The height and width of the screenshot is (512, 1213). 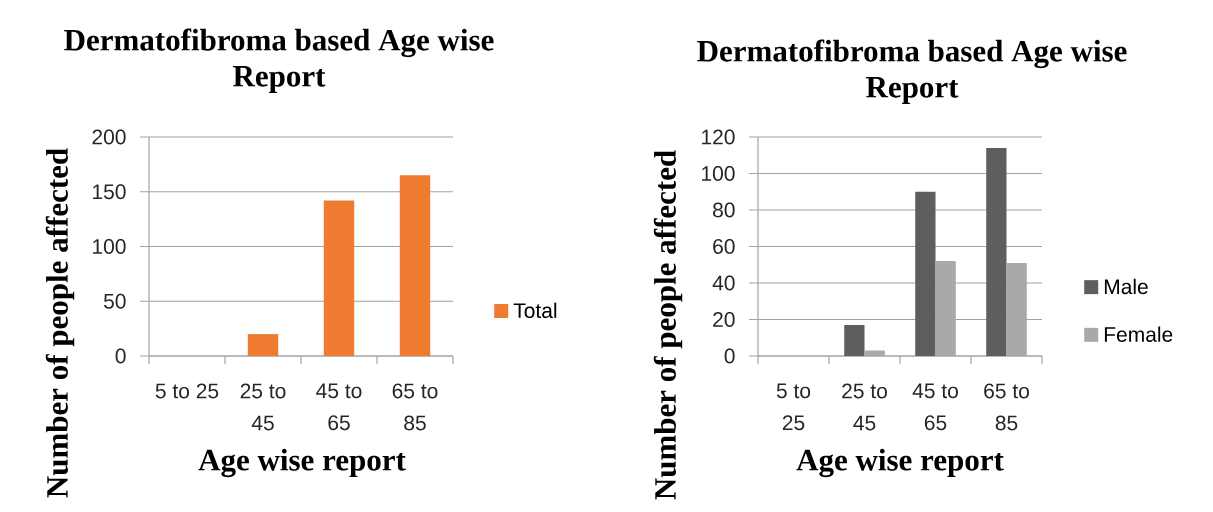 I want to click on y-tick-label: 120, so click(x=718, y=137).